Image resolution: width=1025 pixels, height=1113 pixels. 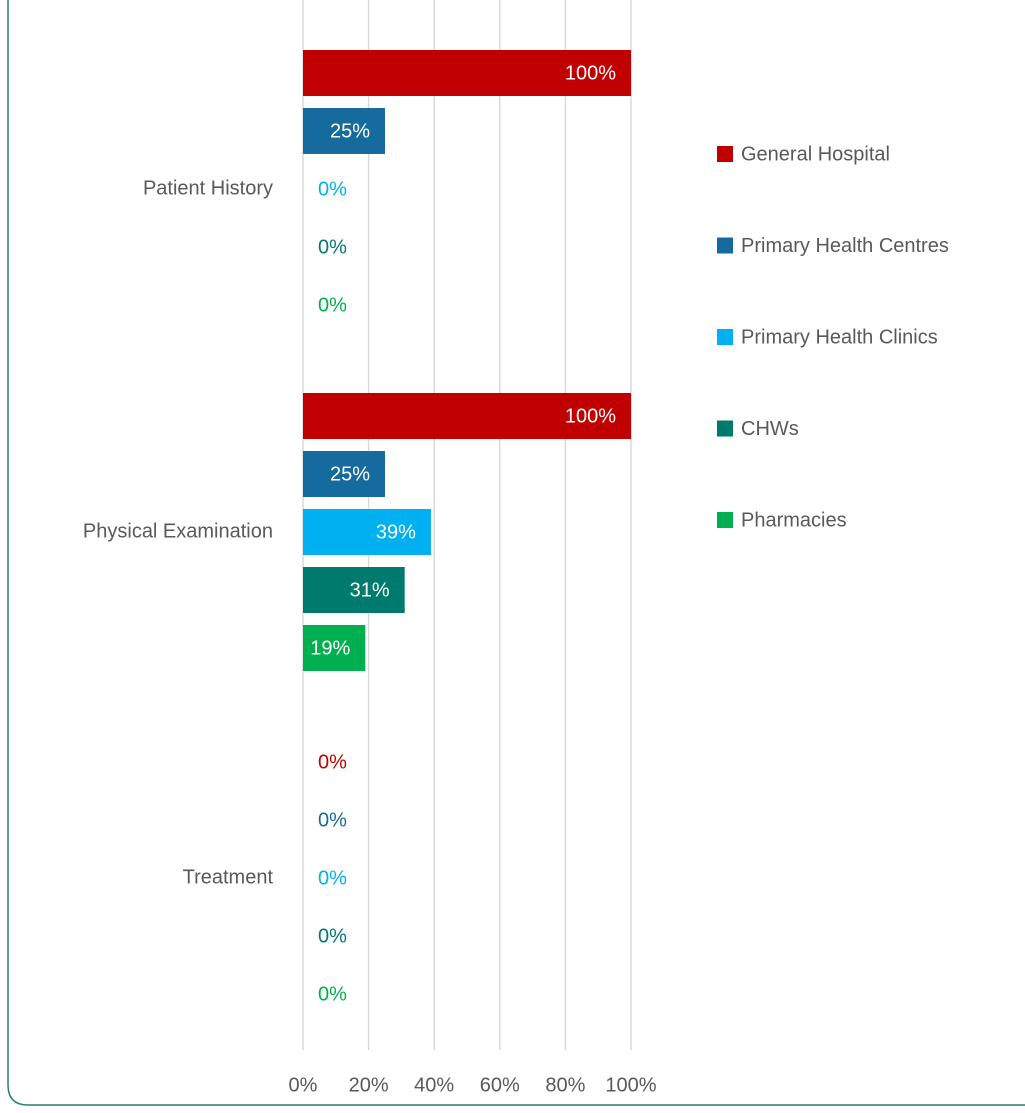 What do you see at coordinates (178, 531) in the screenshot?
I see `category-label: Physical Examination` at bounding box center [178, 531].